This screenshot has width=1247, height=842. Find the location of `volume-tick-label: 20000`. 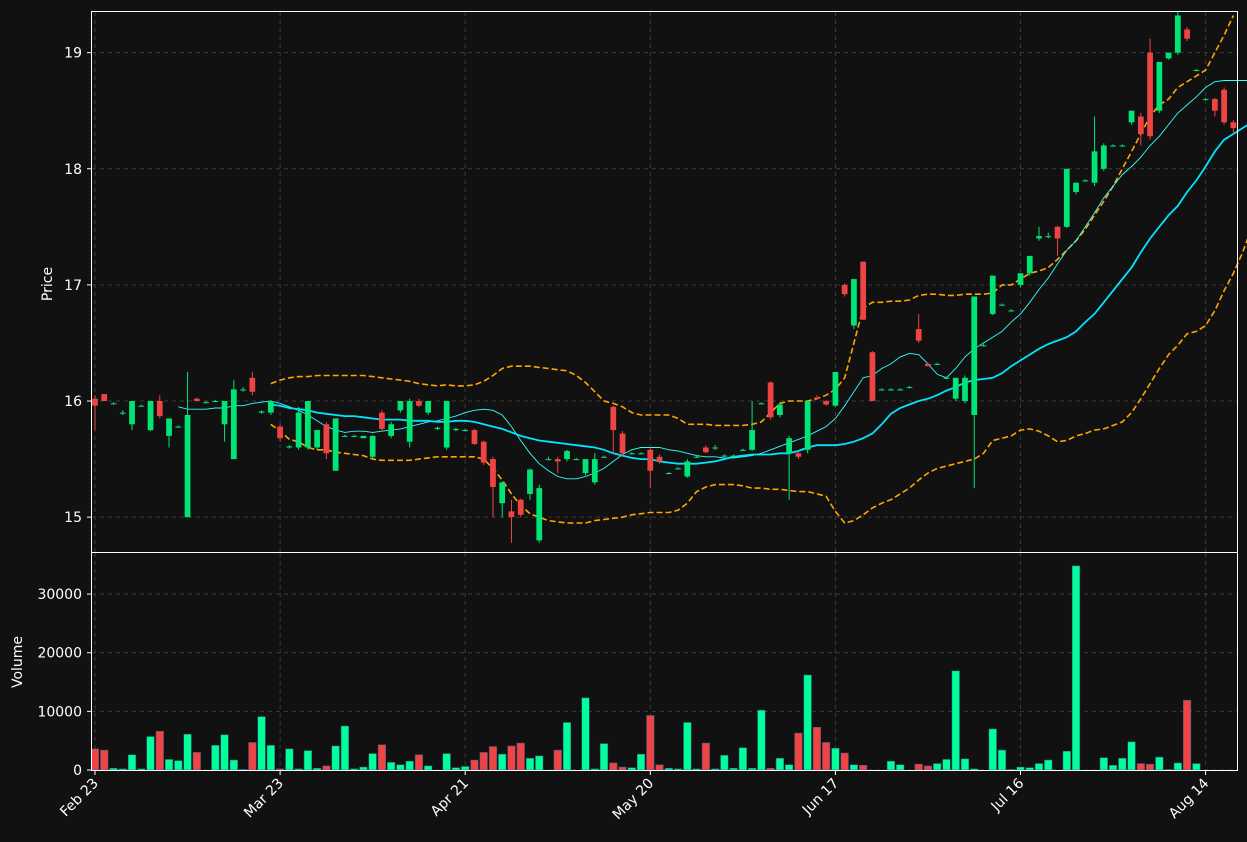

volume-tick-label: 20000 is located at coordinates (59, 654).